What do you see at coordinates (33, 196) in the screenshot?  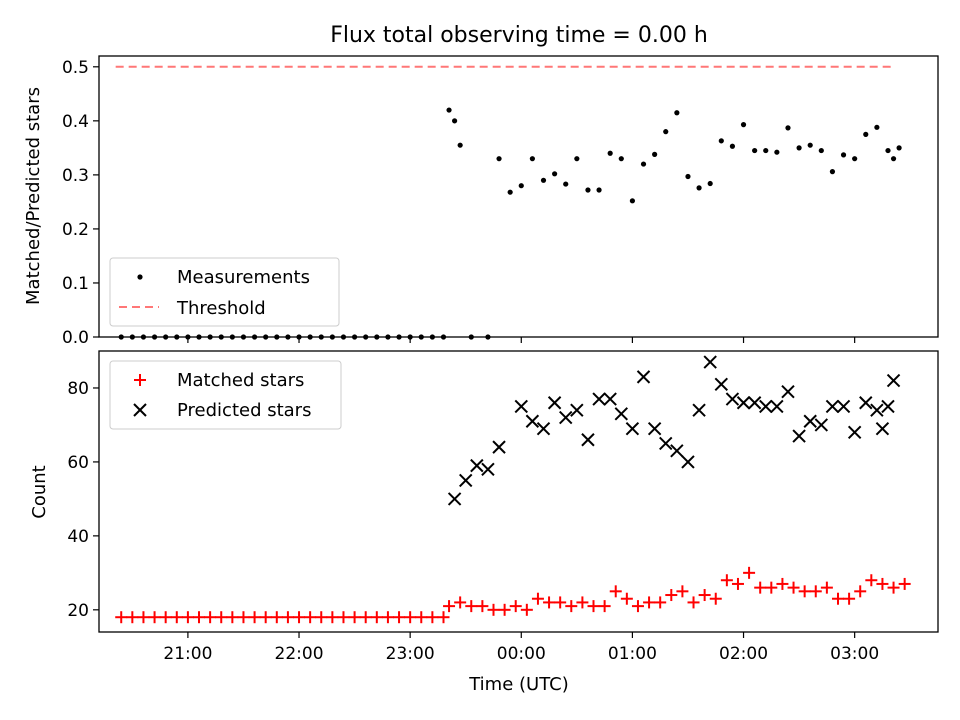 I see `y-axis-label-top: Matched/Predicted stars` at bounding box center [33, 196].